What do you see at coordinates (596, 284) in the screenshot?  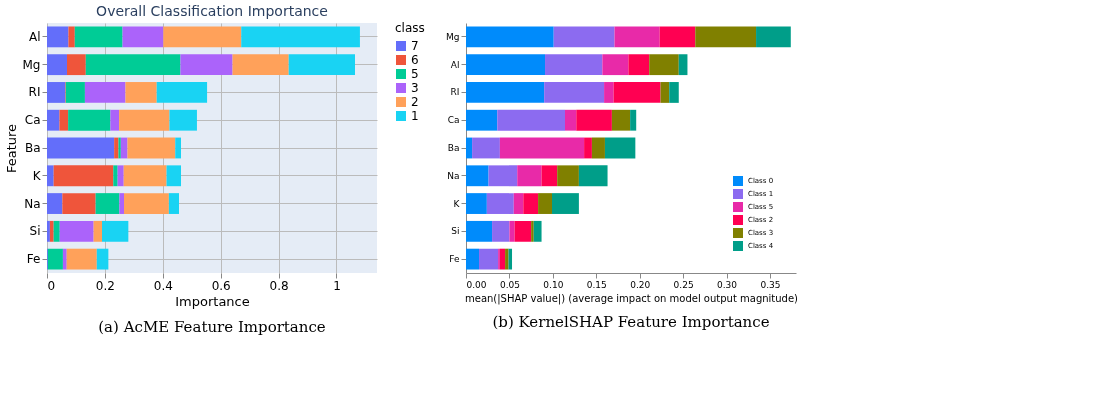 I see `x-tick-label: 0.15` at bounding box center [596, 284].